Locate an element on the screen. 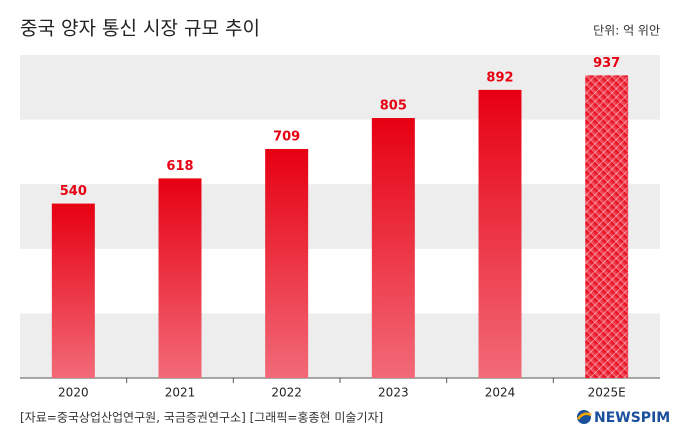  value-label: 805 is located at coordinates (393, 105).